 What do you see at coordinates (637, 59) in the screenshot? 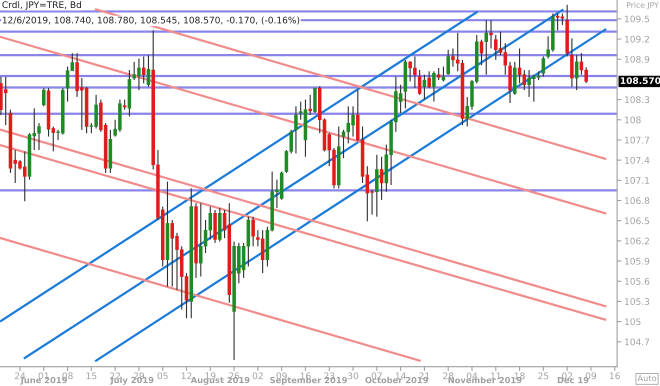
I see `y-tick-label: 108.9` at bounding box center [637, 59].